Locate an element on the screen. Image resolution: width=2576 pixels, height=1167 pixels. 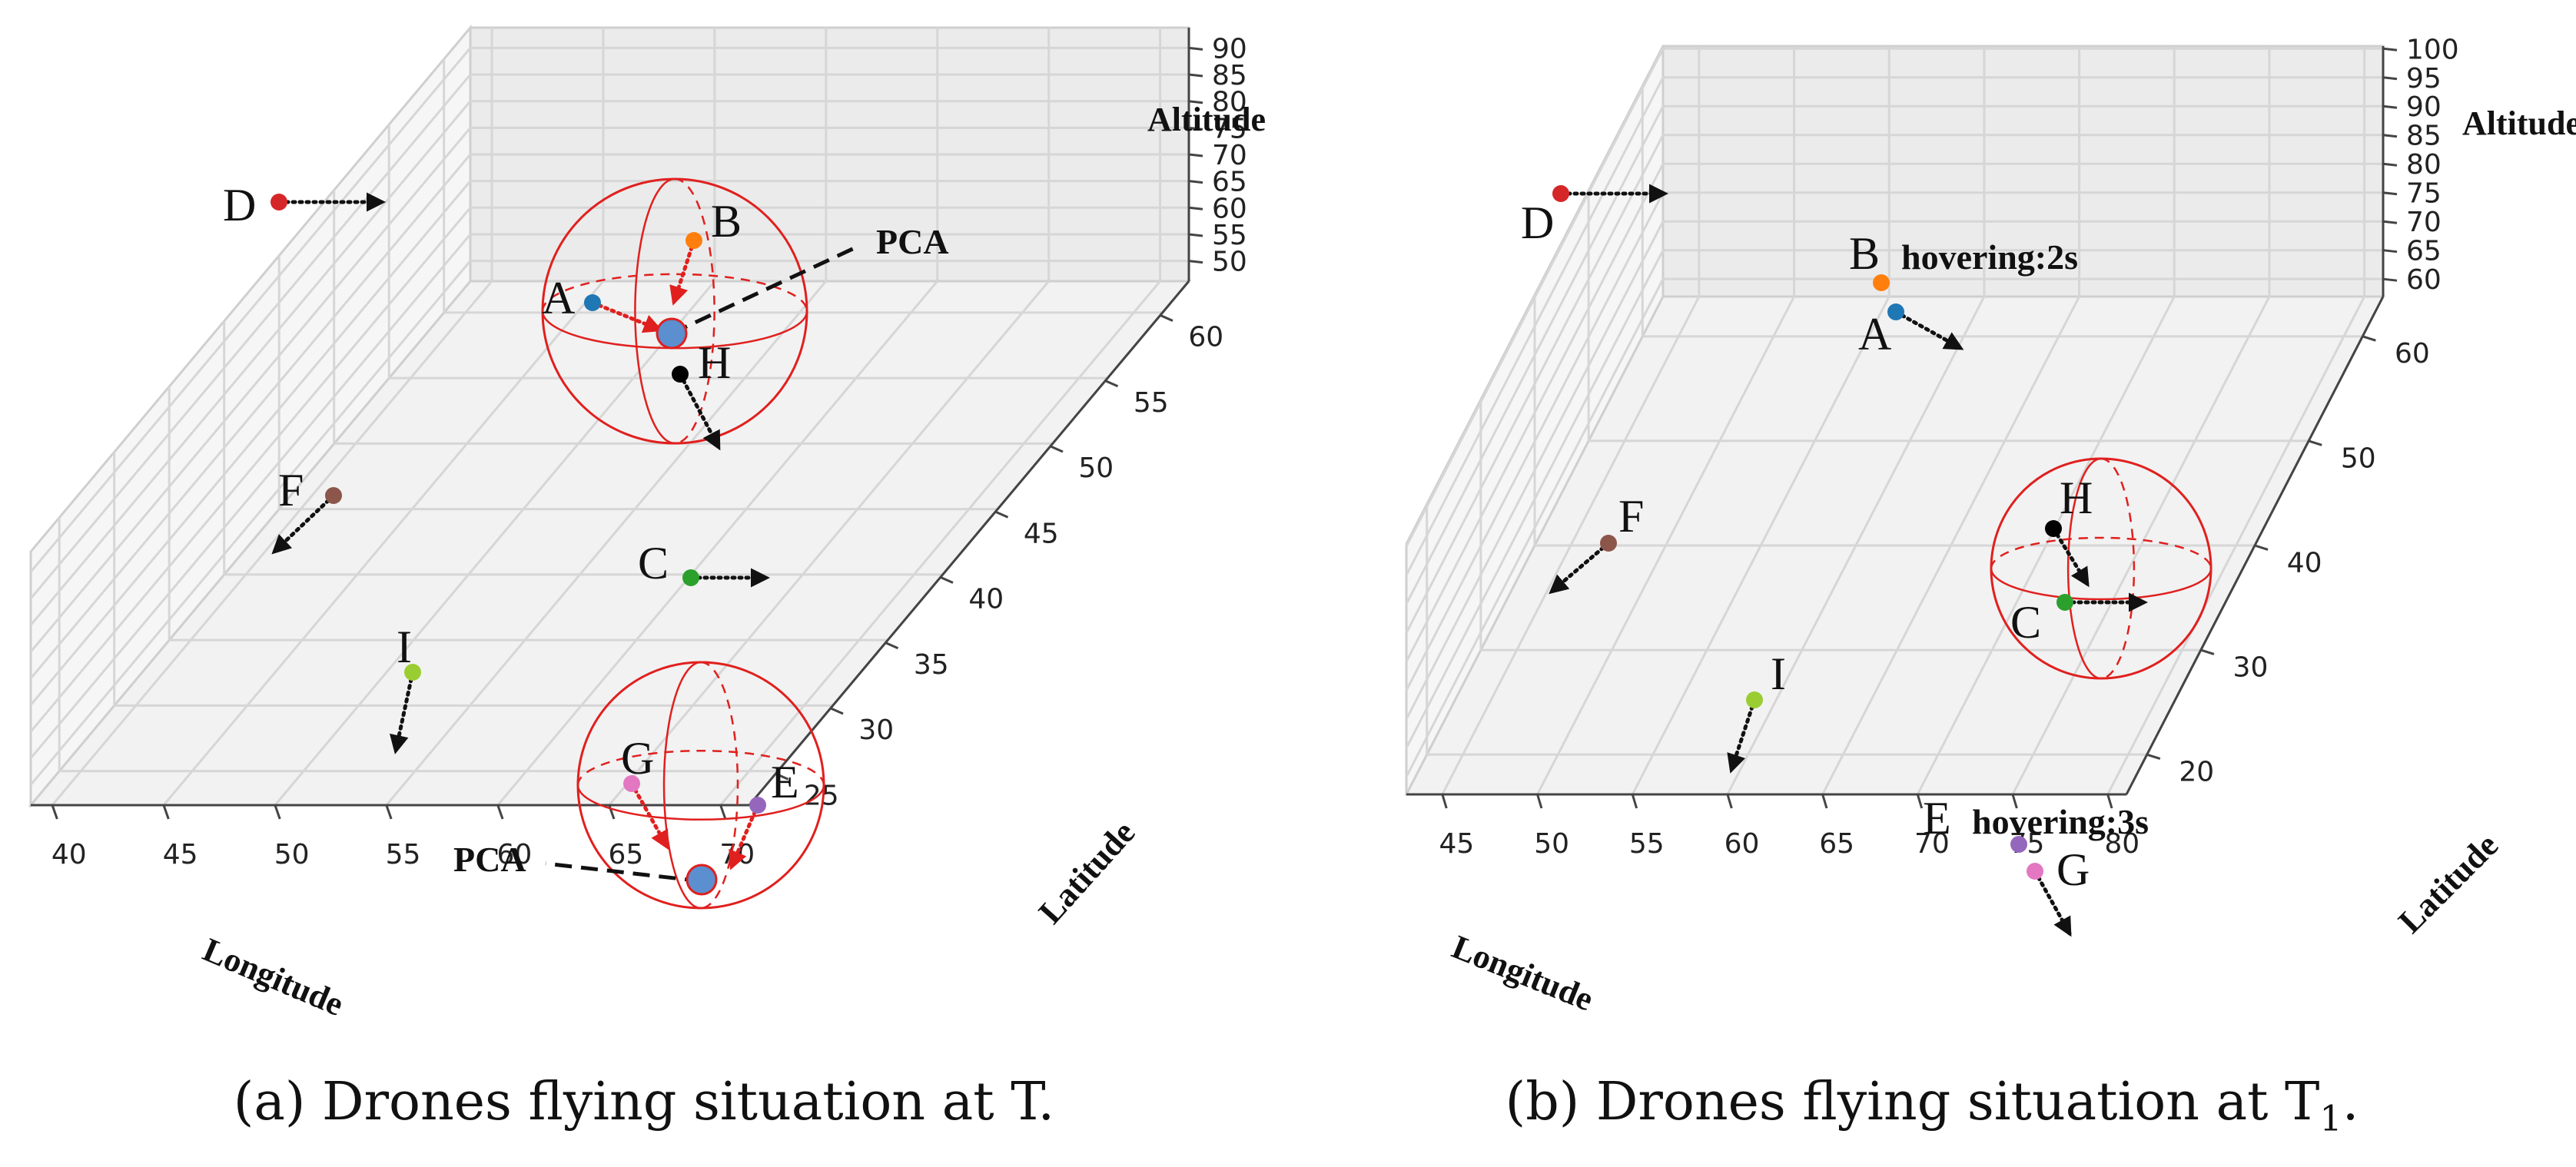
z-tick-label: 95 is located at coordinates (2424, 78).